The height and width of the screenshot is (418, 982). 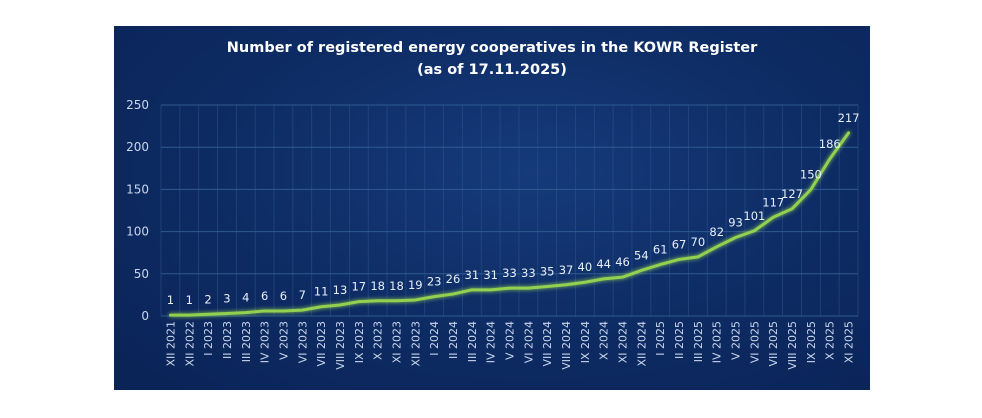 I want to click on data-label: 186, so click(x=830, y=144).